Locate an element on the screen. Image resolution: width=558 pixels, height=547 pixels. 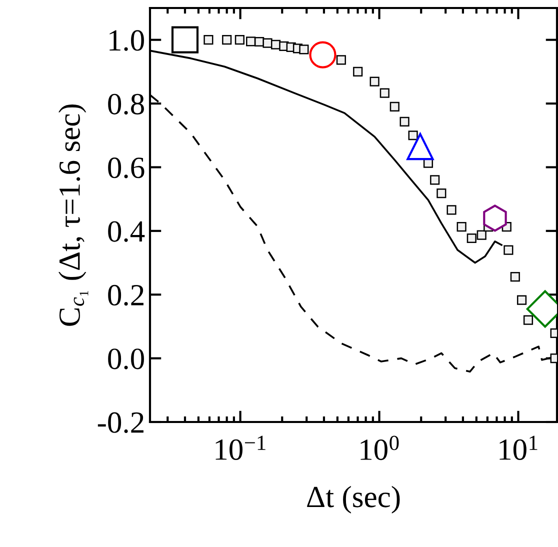
y-tick-label: -0.2 is located at coordinates (121, 423).